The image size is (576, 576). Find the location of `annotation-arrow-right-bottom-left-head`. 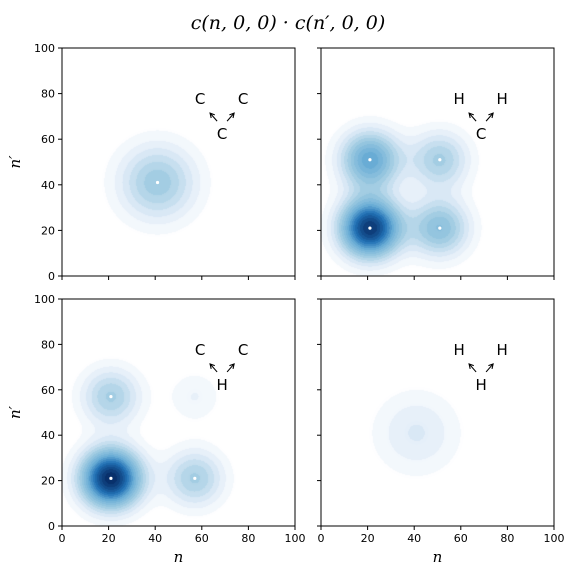

annotation-arrow-right-bottom-left-head is located at coordinates (232, 366).